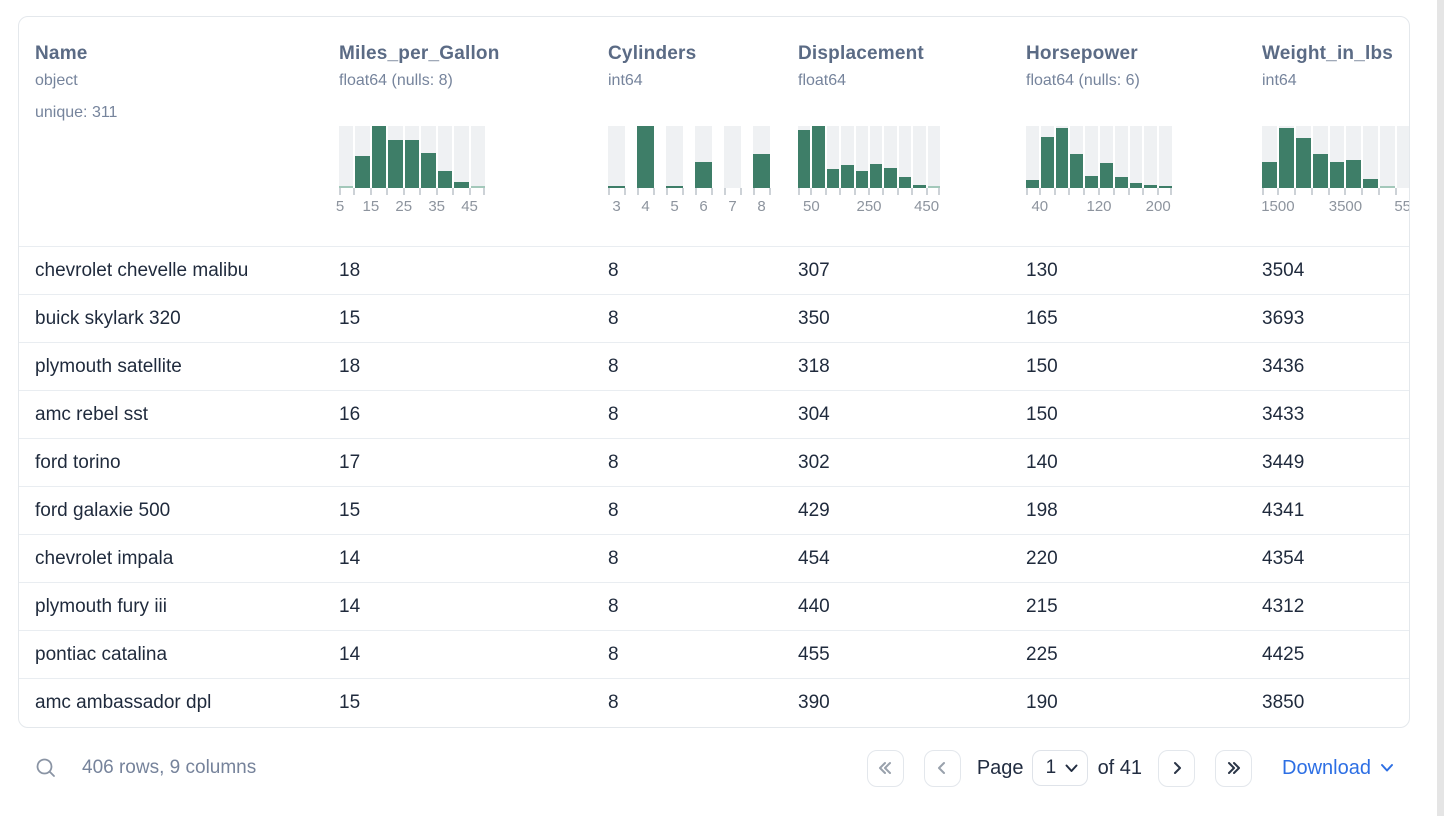 This screenshot has height=816, width=1444. I want to click on double-chevron-left-icon, so click(885, 768).